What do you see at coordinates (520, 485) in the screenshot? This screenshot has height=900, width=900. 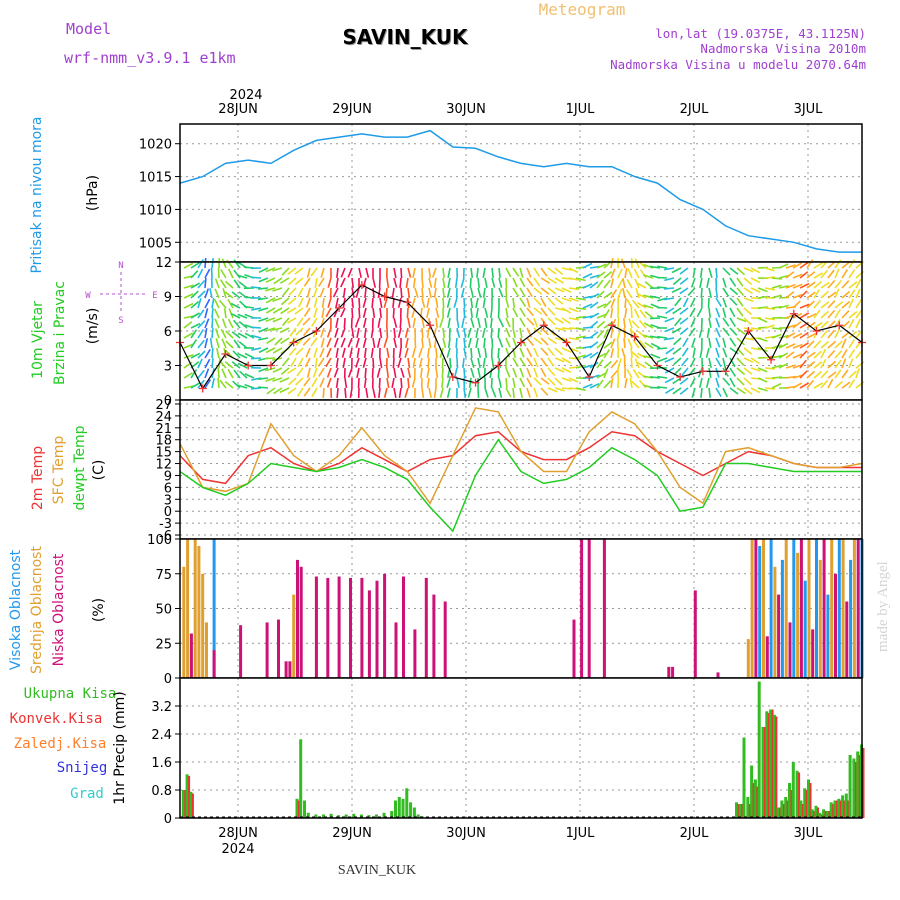 I see `series-line-dewpt` at bounding box center [520, 485].